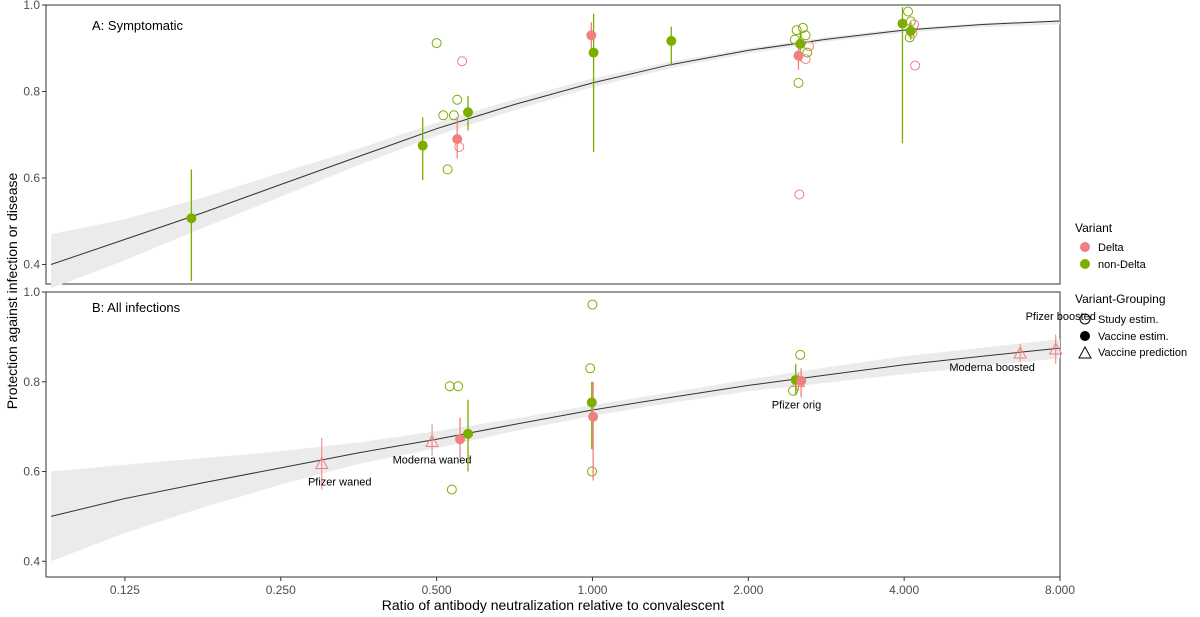  Describe the element at coordinates (1060, 590) in the screenshot. I see `x-tick-label: 8.000` at that location.